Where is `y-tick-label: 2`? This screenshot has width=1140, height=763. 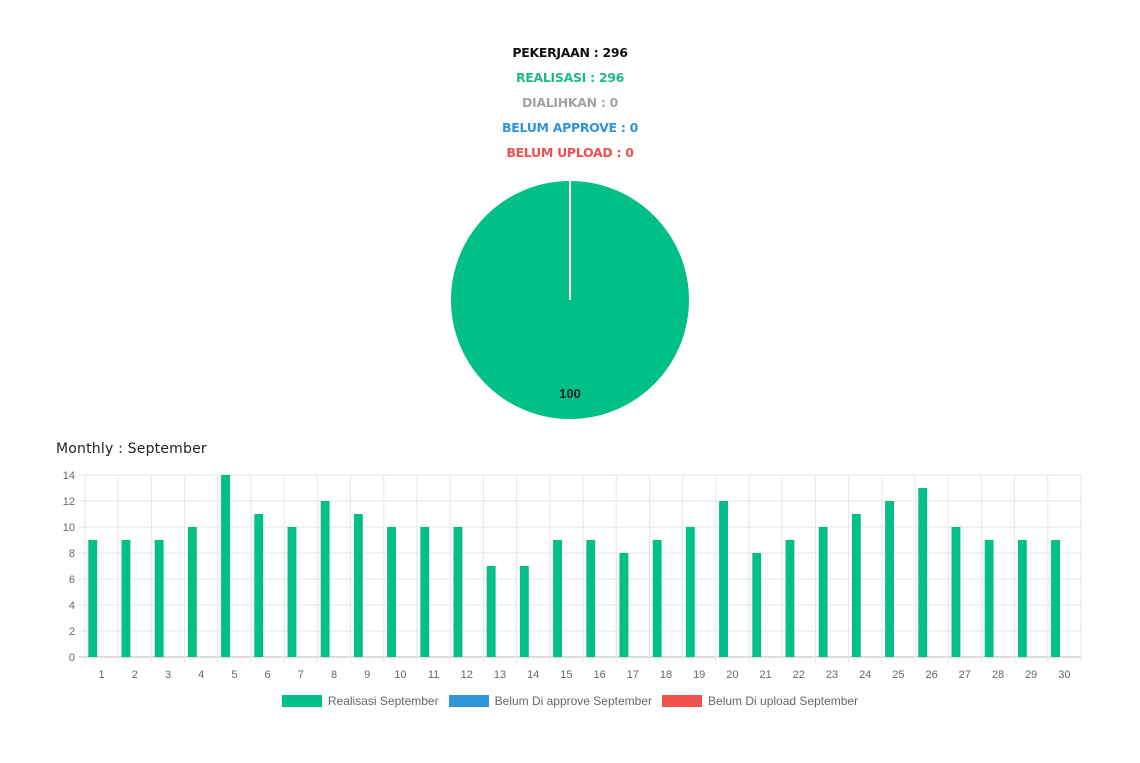
y-tick-label: 2 is located at coordinates (72, 632).